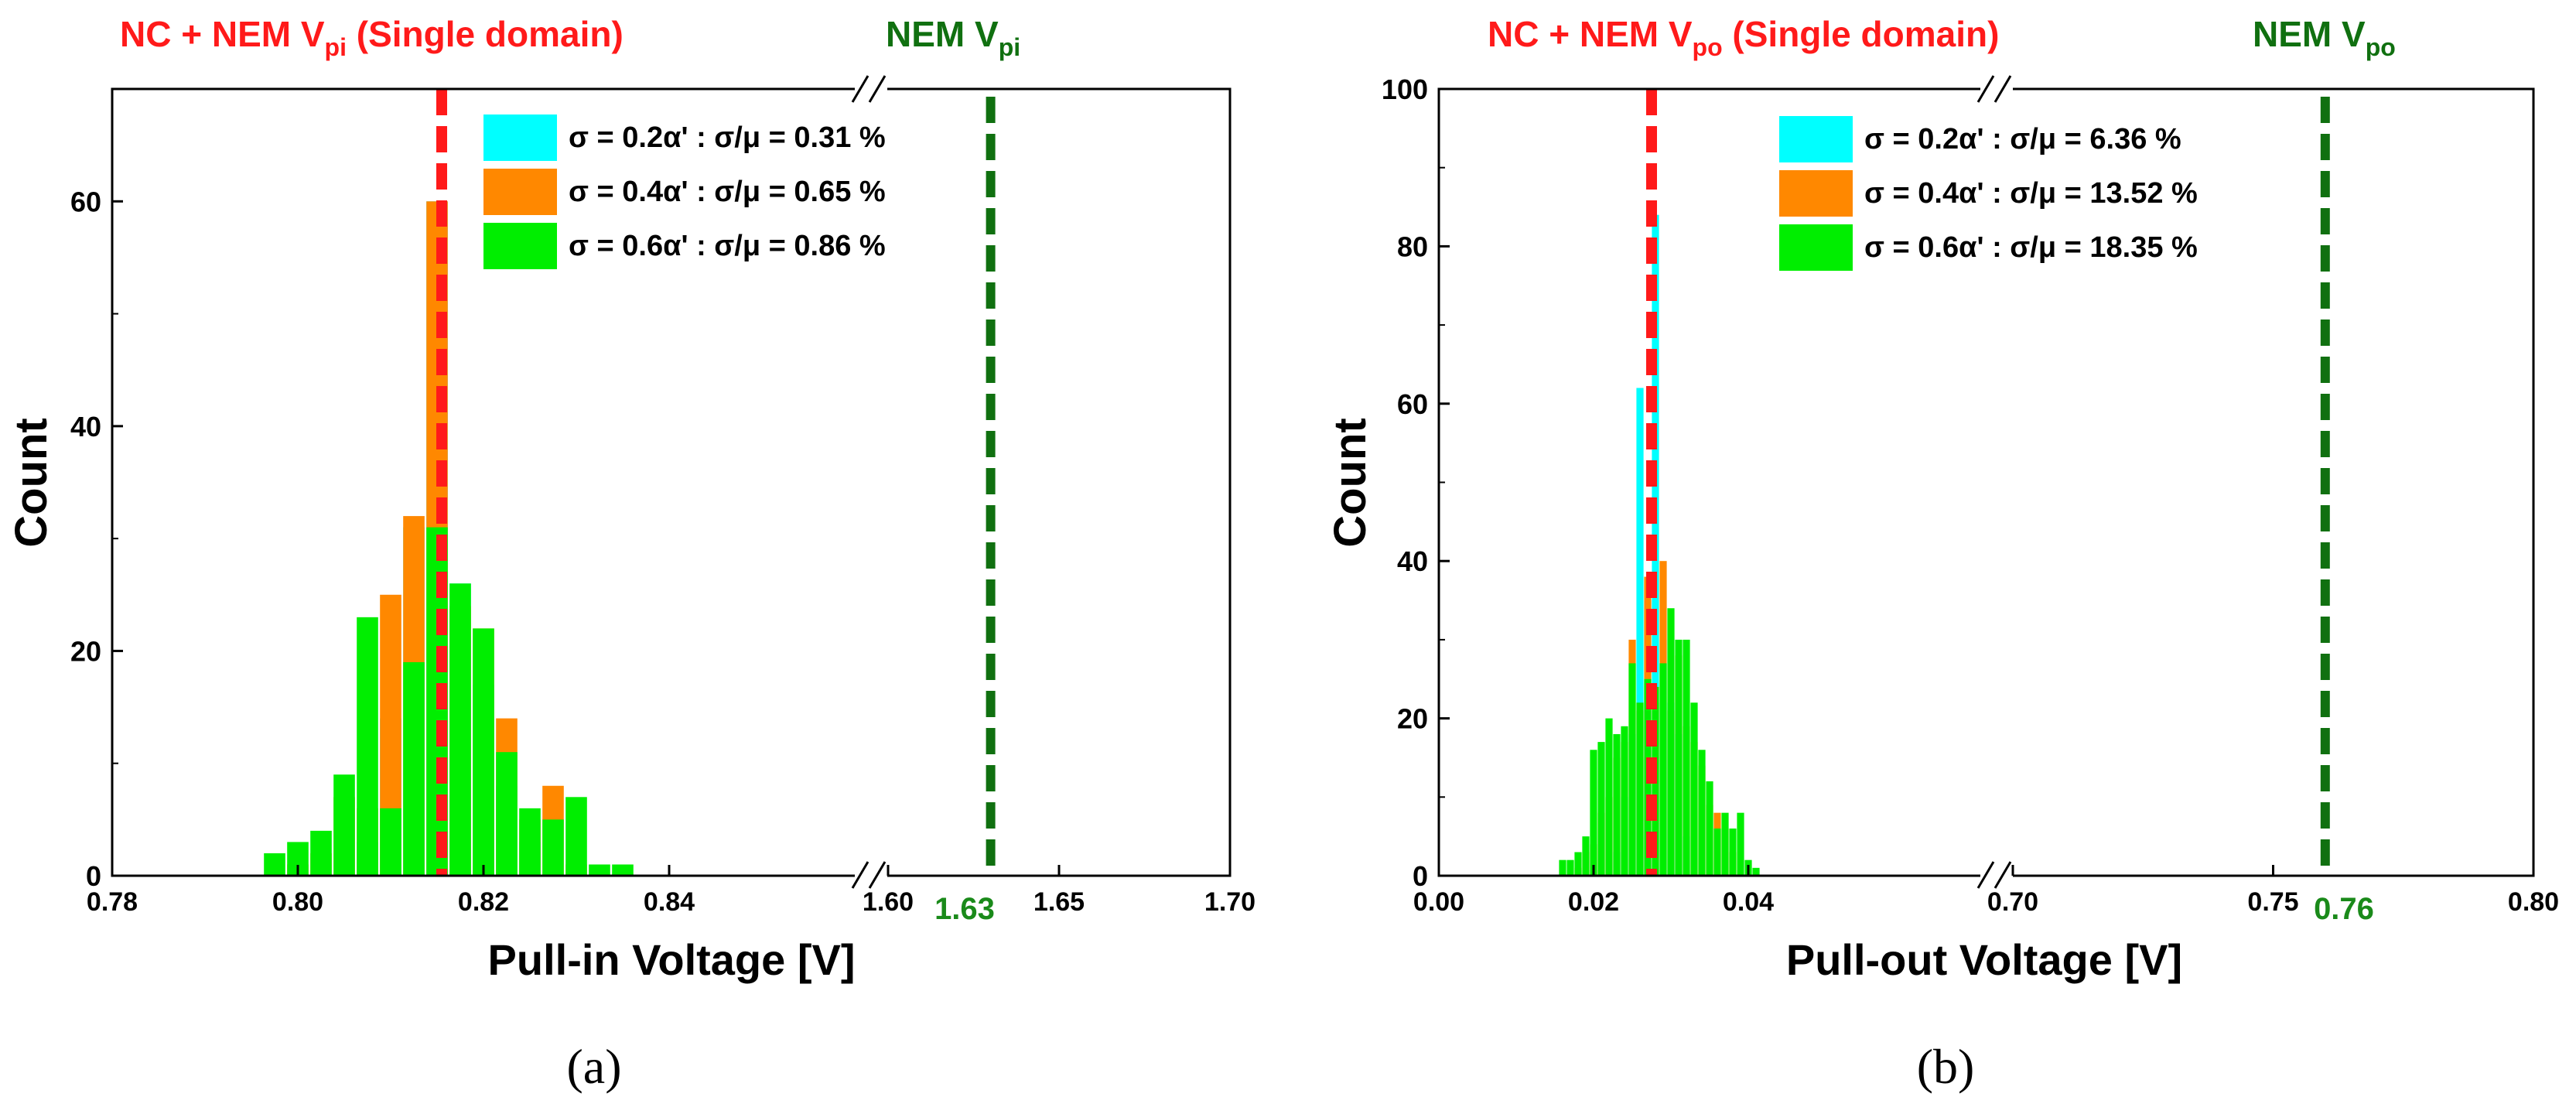  I want to click on legend-label-s02: σ = 0.2α' : σ/μ = 0.31 %, so click(727, 137).